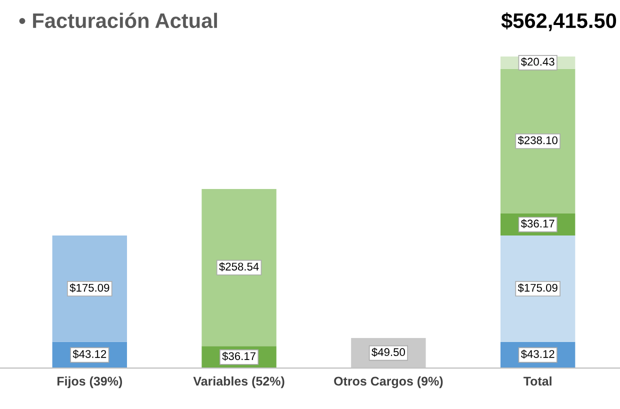 The height and width of the screenshot is (409, 620). I want to click on x-tick-label: Fijos (39%), so click(89, 382).